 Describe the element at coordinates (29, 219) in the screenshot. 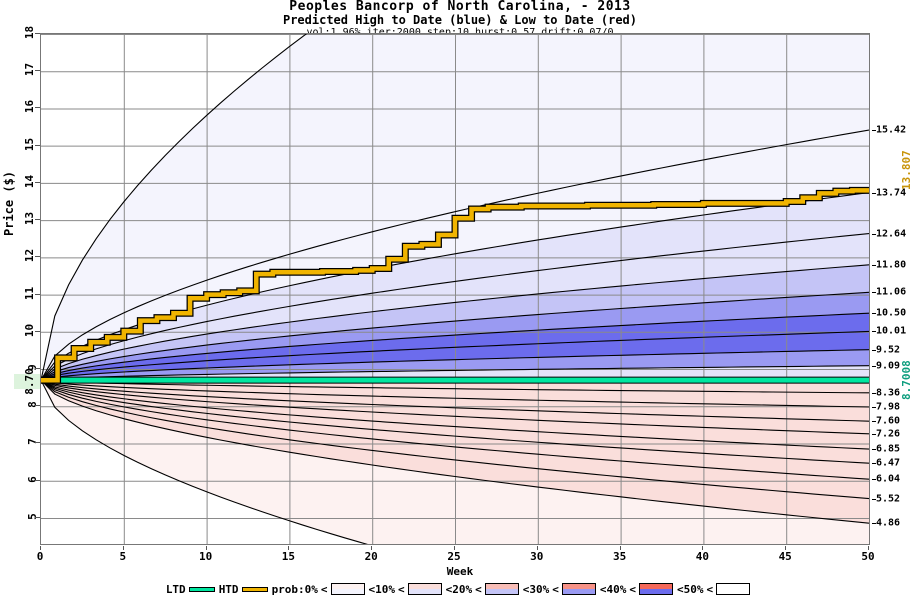

I see `y-tick-13: 13` at that location.